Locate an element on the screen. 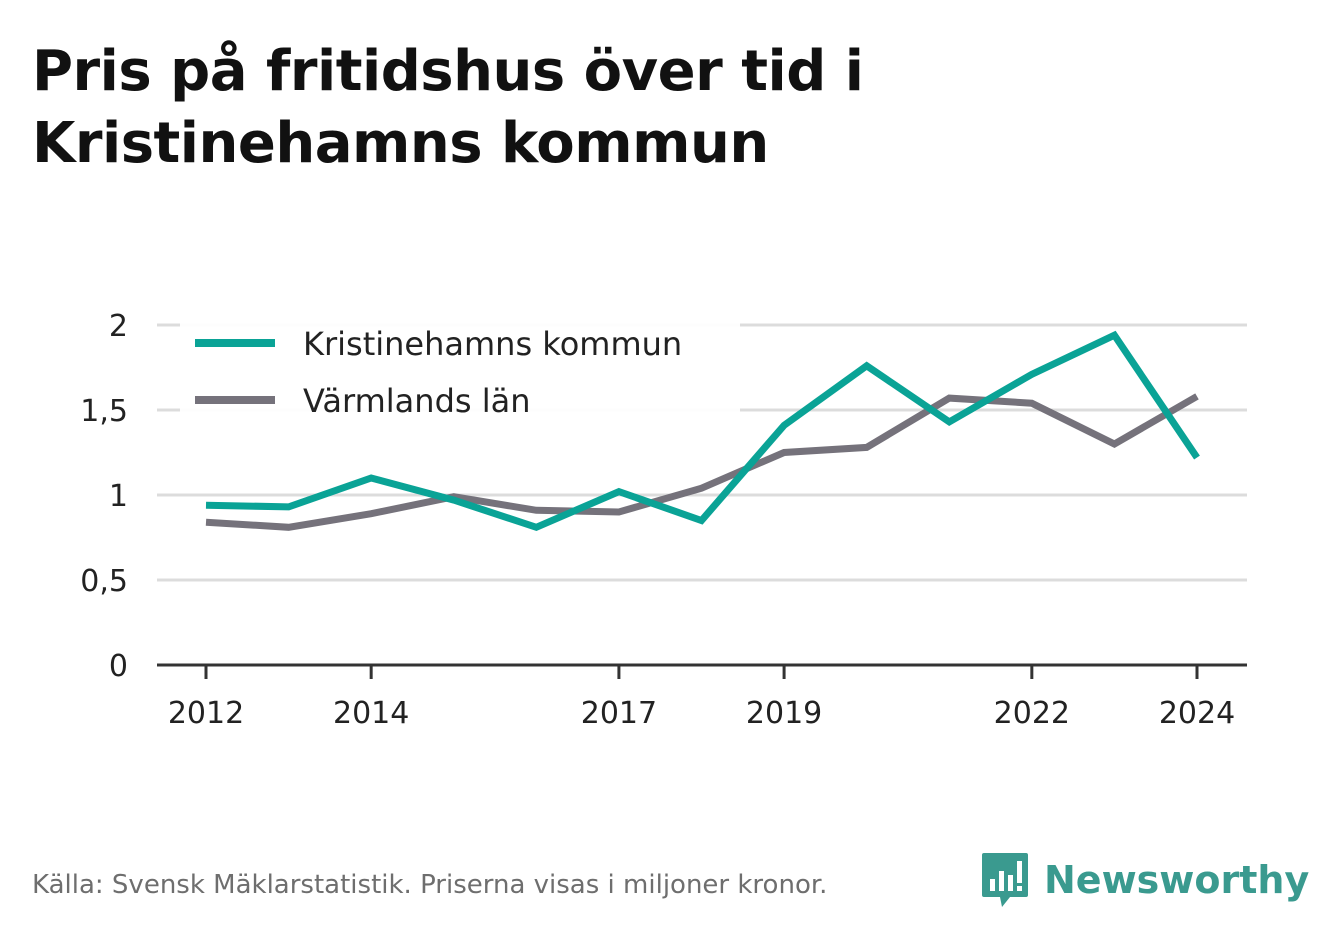 The image size is (1322, 939). x-tick-label: 2024 is located at coordinates (1197, 713).